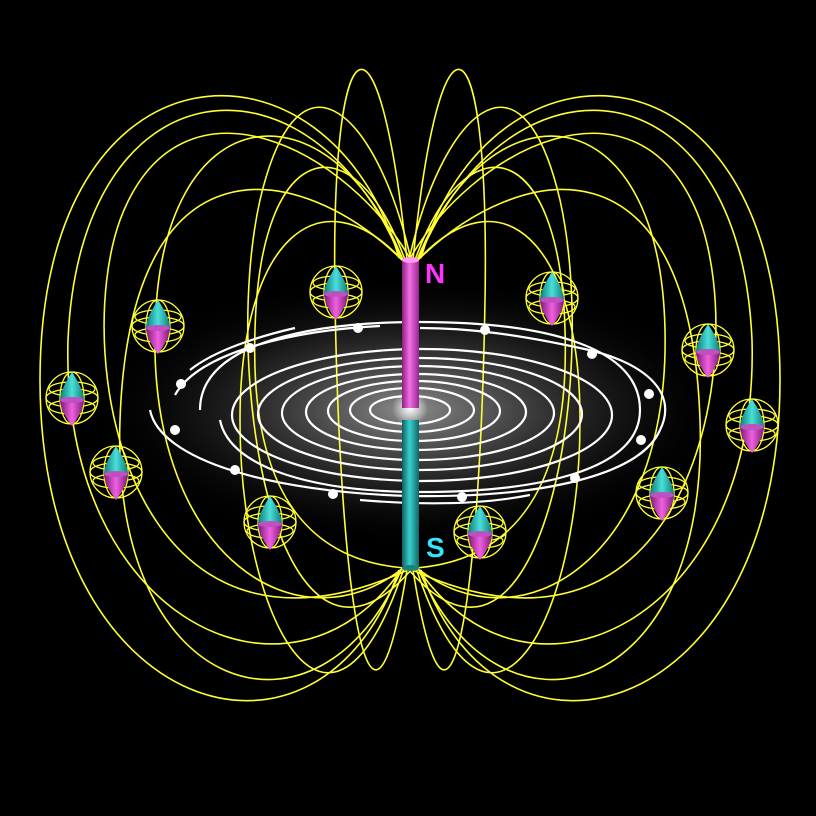  What do you see at coordinates (435, 273) in the screenshot?
I see `north-label: N` at bounding box center [435, 273].